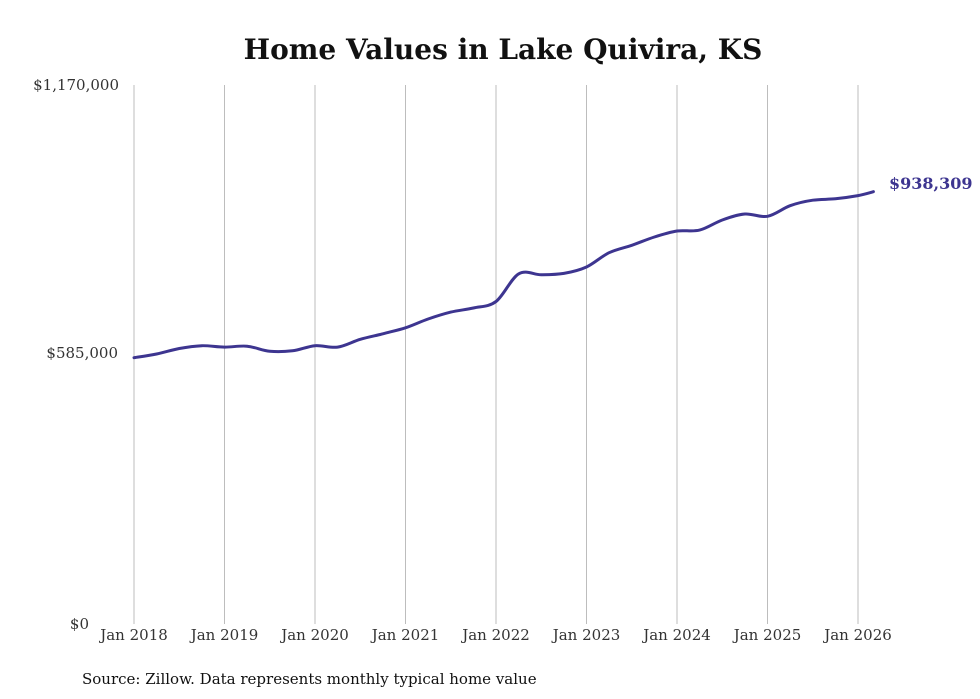 This screenshot has height=699, width=980. I want to click on x-tick-label-5: Jan 2023, so click(586, 635).